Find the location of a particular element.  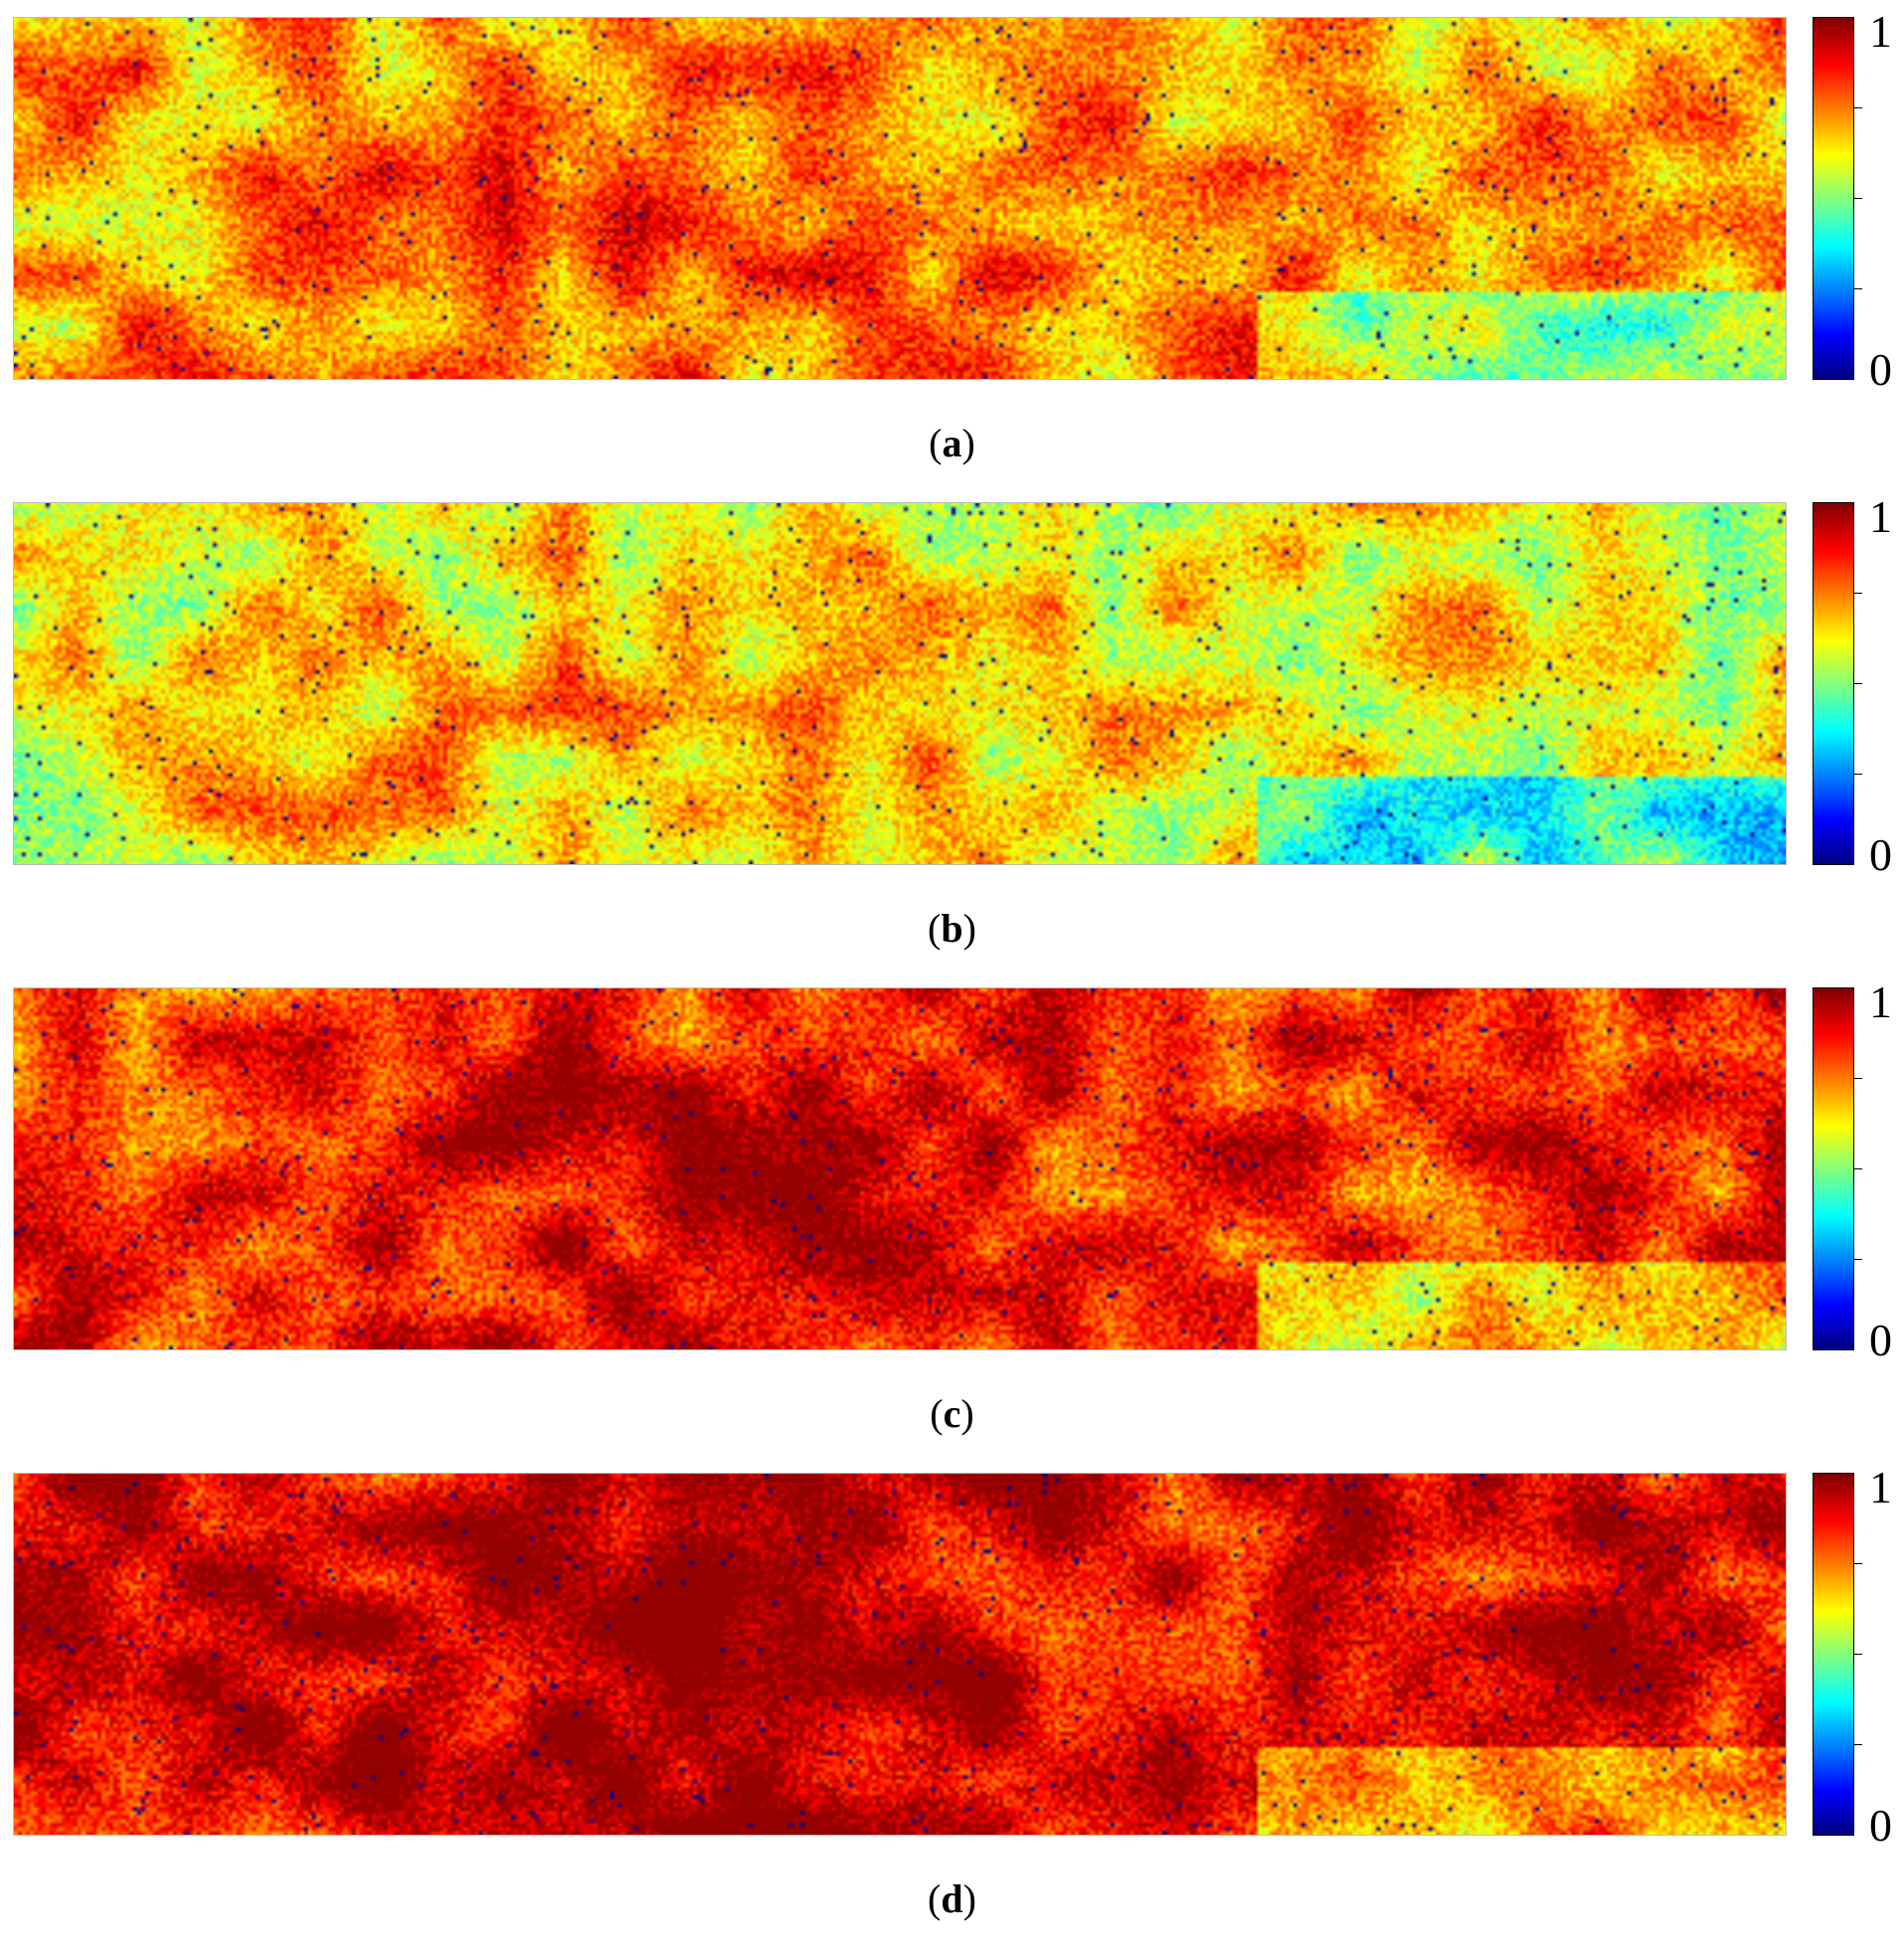

caption-c: (c) is located at coordinates (952, 1413).